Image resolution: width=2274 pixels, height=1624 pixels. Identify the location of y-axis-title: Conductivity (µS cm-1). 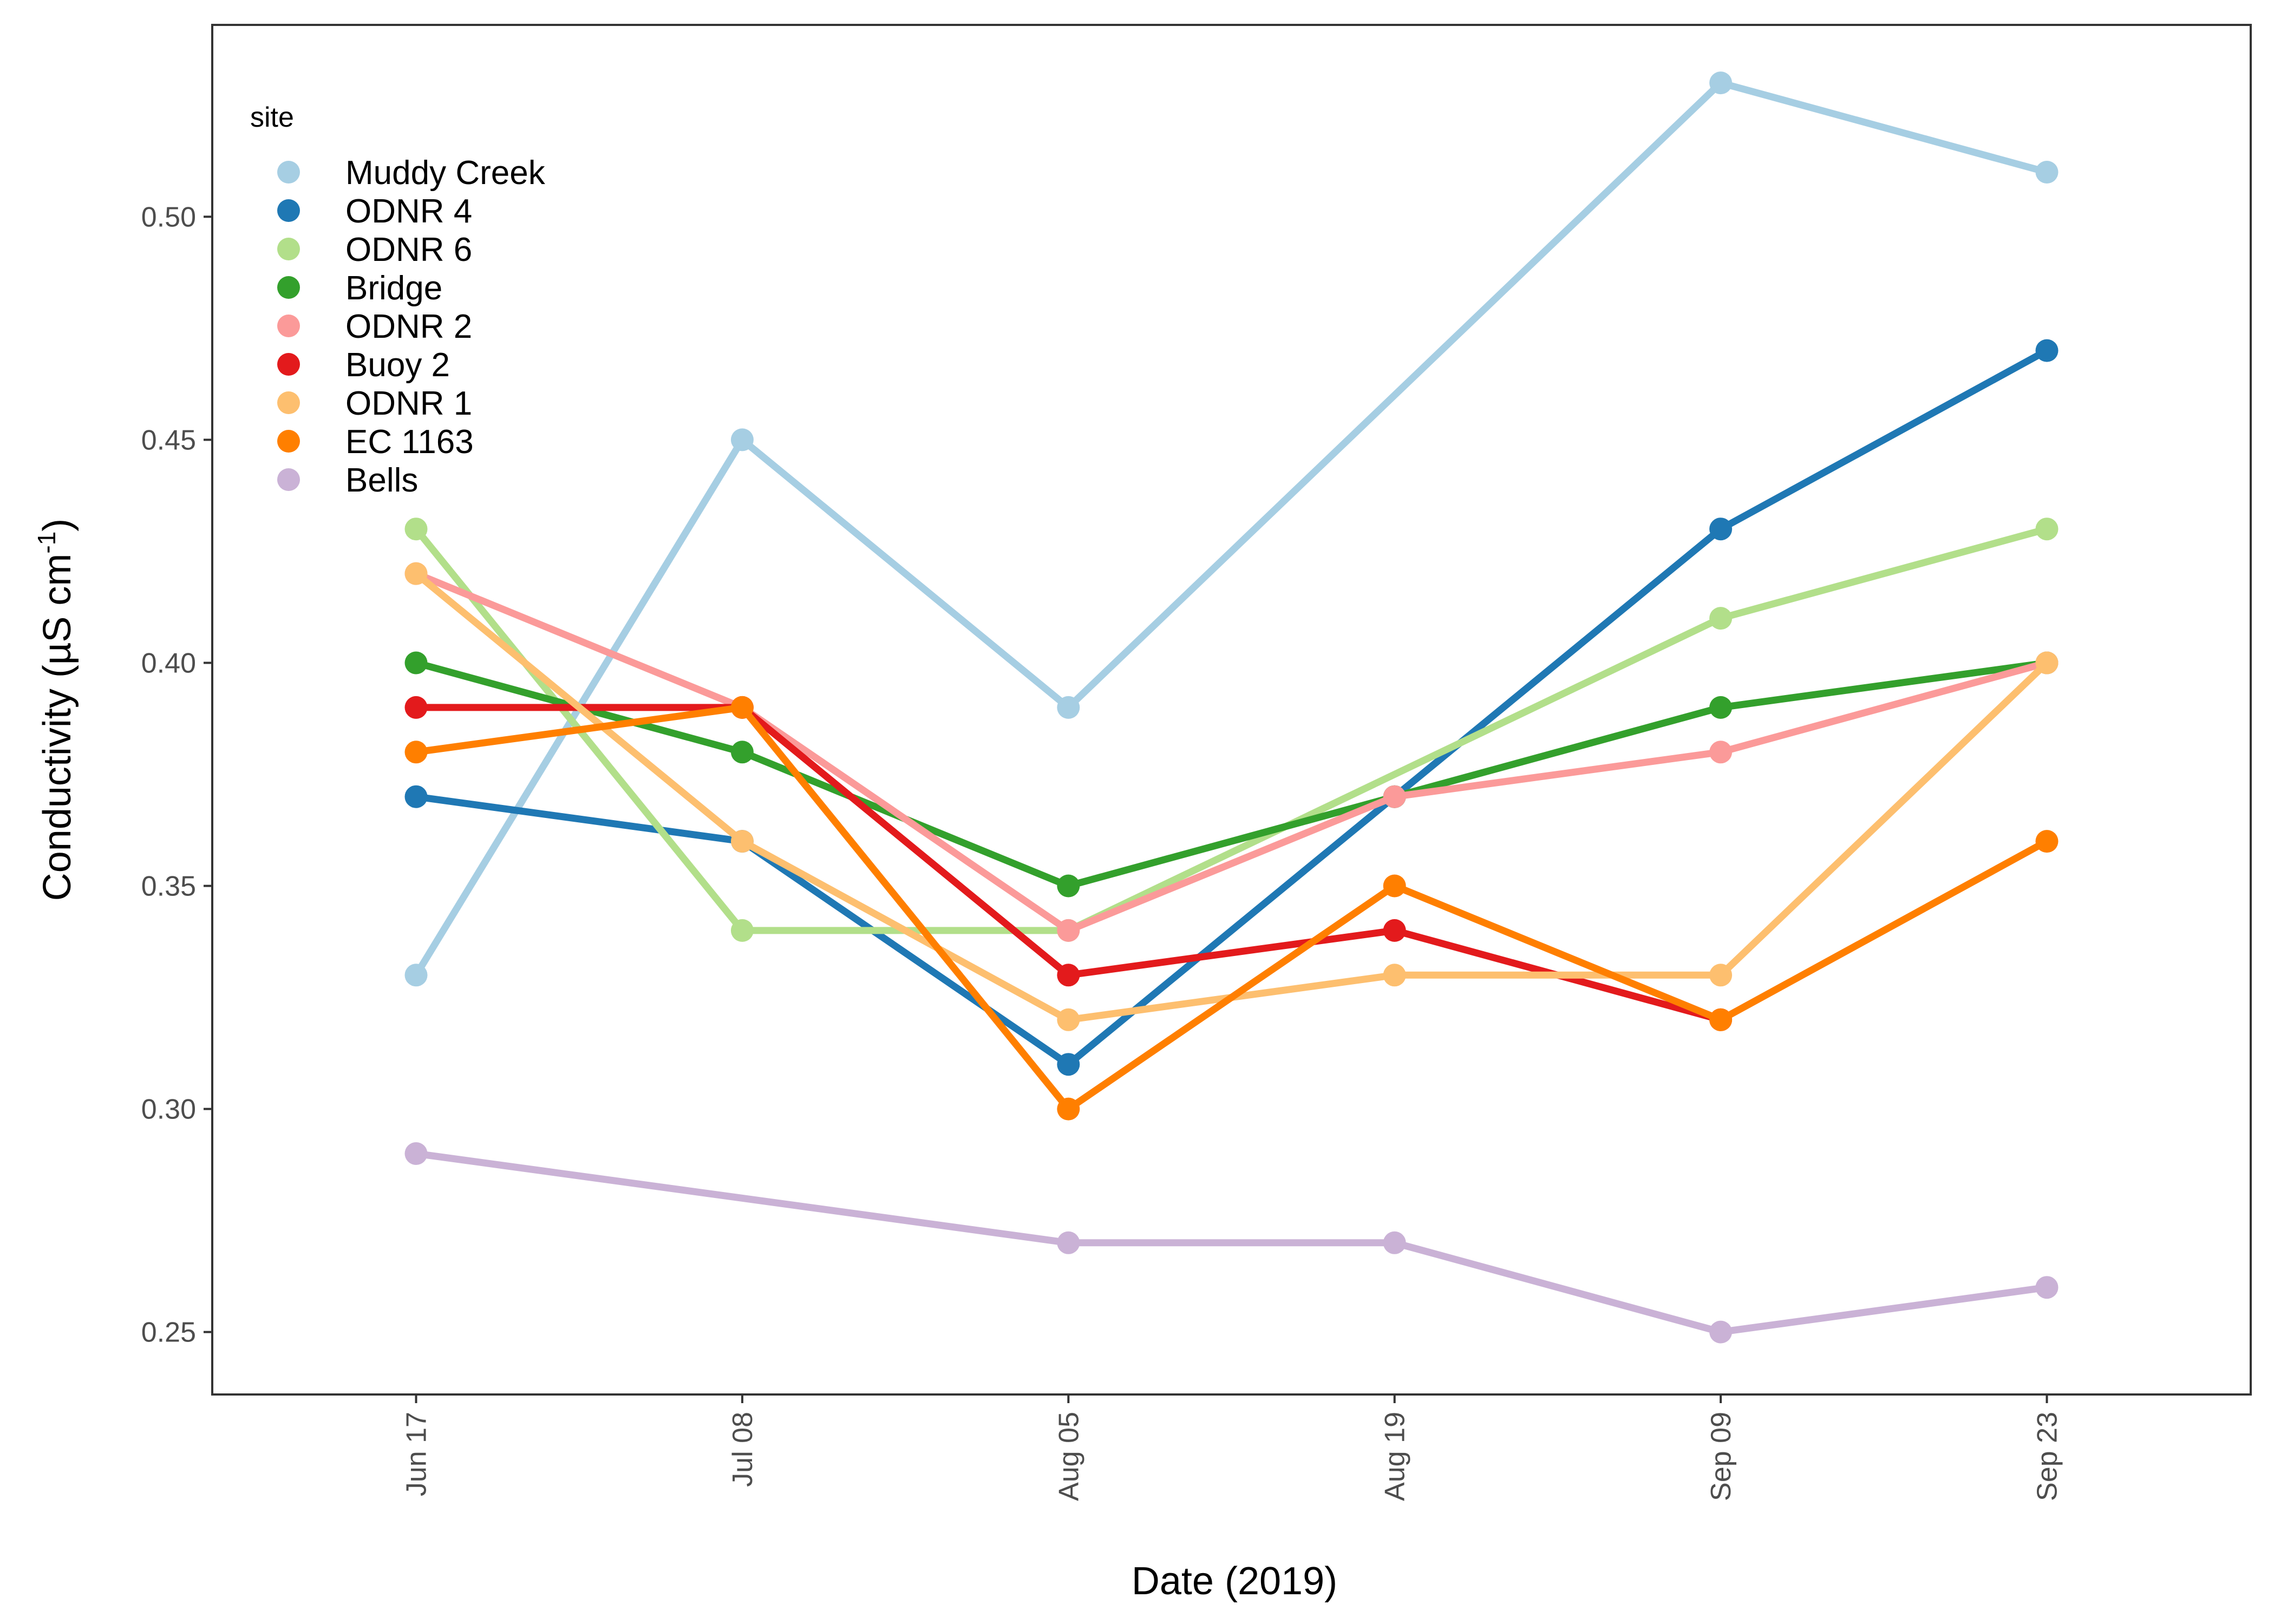
(56, 710).